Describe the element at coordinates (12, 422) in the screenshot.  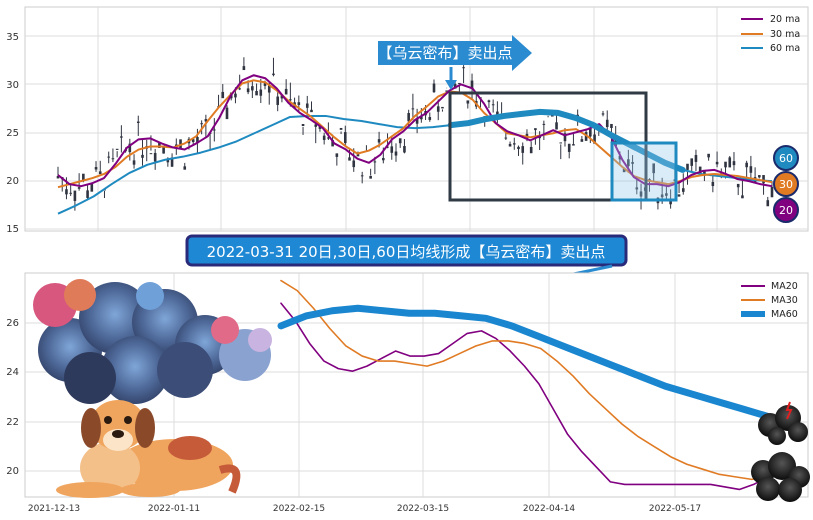
I see `y-tick-label: 22` at that location.